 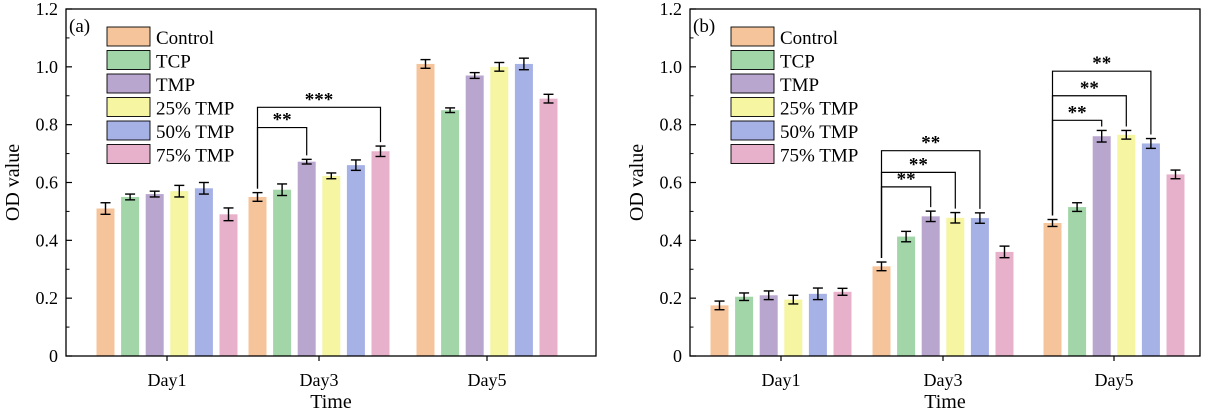 I want to click on significance-label: ***, so click(x=319, y=99).